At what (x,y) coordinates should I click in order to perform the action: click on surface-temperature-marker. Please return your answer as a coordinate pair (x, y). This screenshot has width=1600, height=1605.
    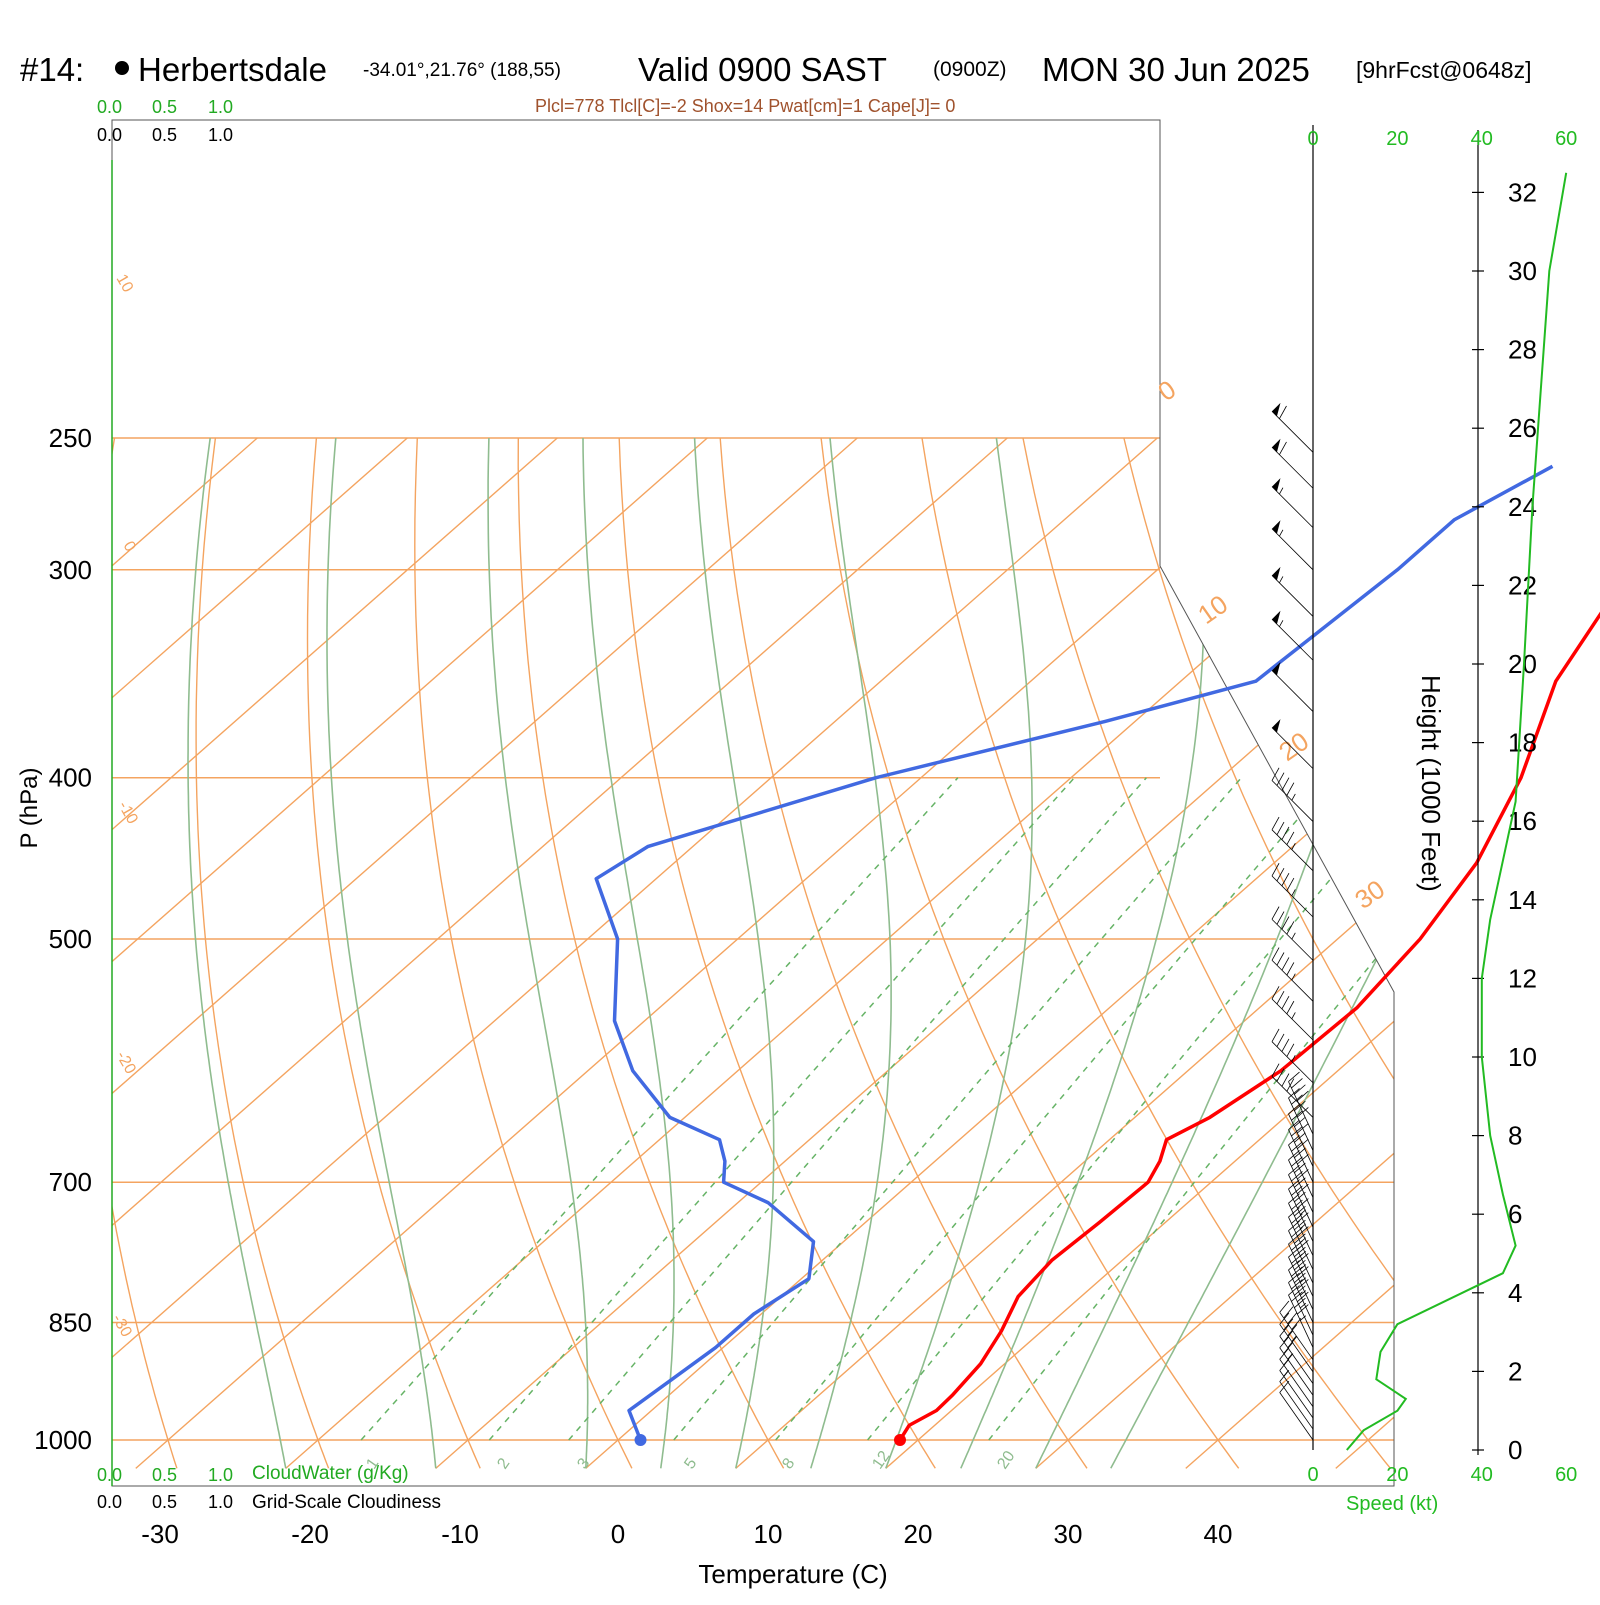
    Looking at the image, I should click on (900, 1440).